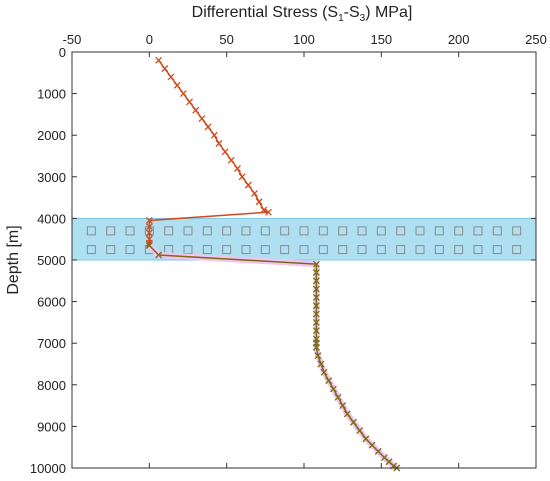  What do you see at coordinates (51, 260) in the screenshot?
I see `y-tick-label: 5000` at bounding box center [51, 260].